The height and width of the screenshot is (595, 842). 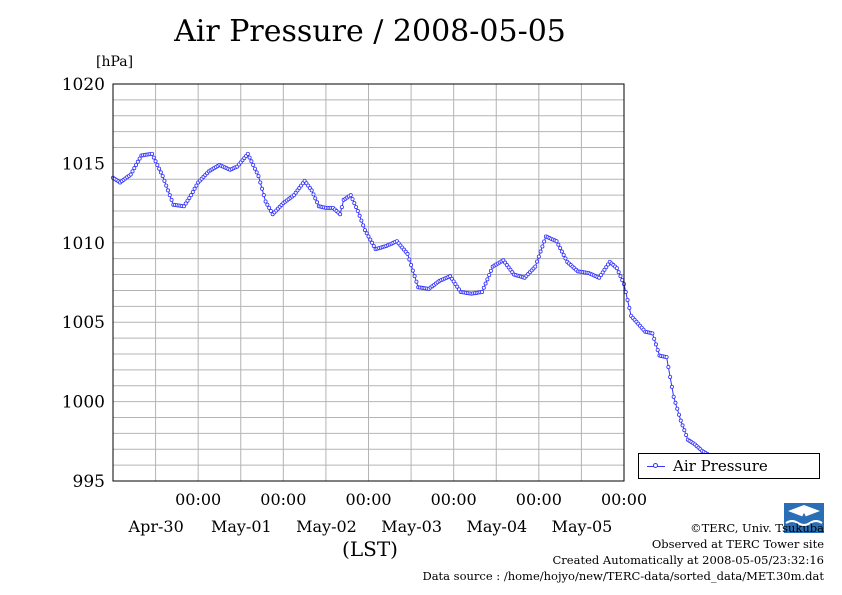 What do you see at coordinates (411, 526) in the screenshot?
I see `x-tick-date-label: May-03` at bounding box center [411, 526].